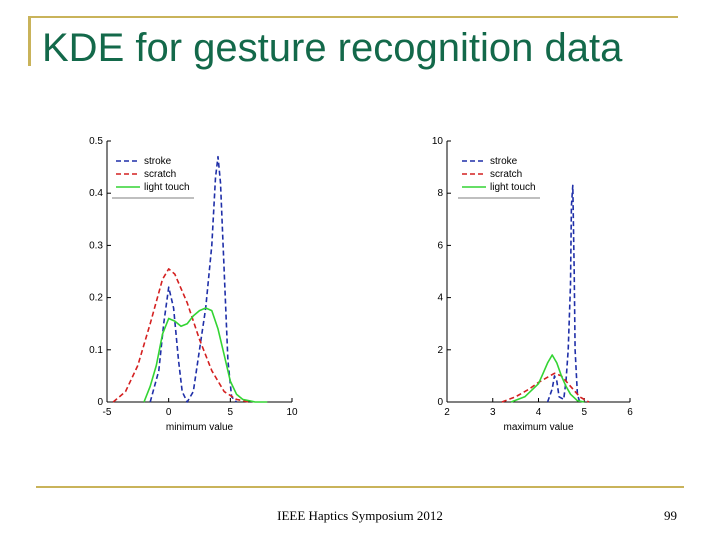 This screenshot has width=720, height=540. I want to click on chart-right-y-tick-label: 8, so click(440, 193).